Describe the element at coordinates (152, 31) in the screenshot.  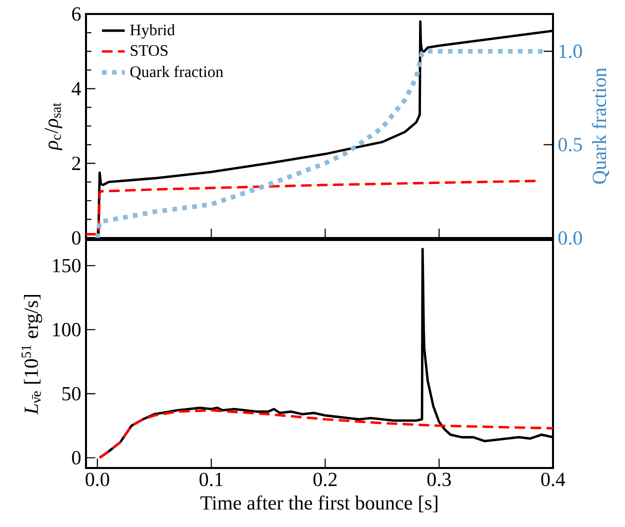
I see `legend-label: Hybrid` at that location.